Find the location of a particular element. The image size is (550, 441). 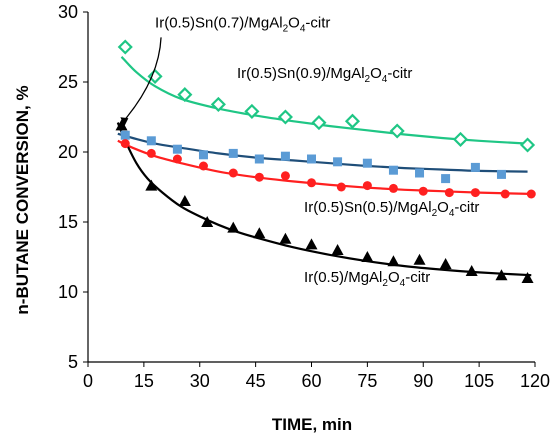

y-axis-title: n-BUTANE CONVERSION, % is located at coordinates (22, 199).